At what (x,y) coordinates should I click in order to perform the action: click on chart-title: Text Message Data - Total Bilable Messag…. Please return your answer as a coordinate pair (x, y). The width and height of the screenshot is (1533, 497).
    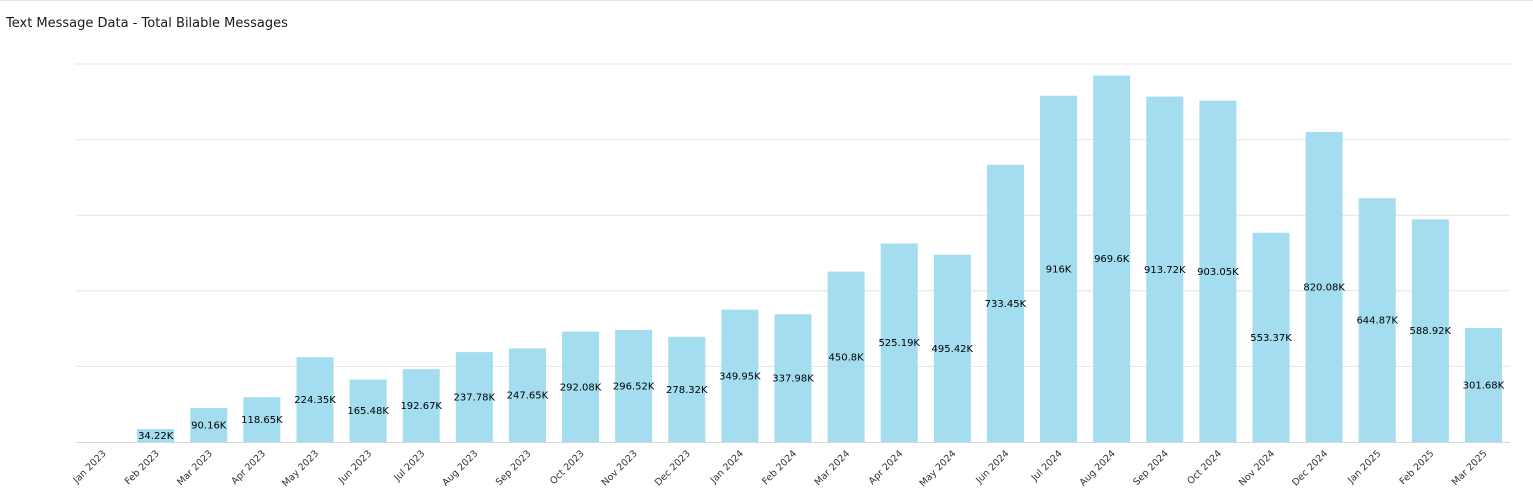
    Looking at the image, I should click on (147, 23).